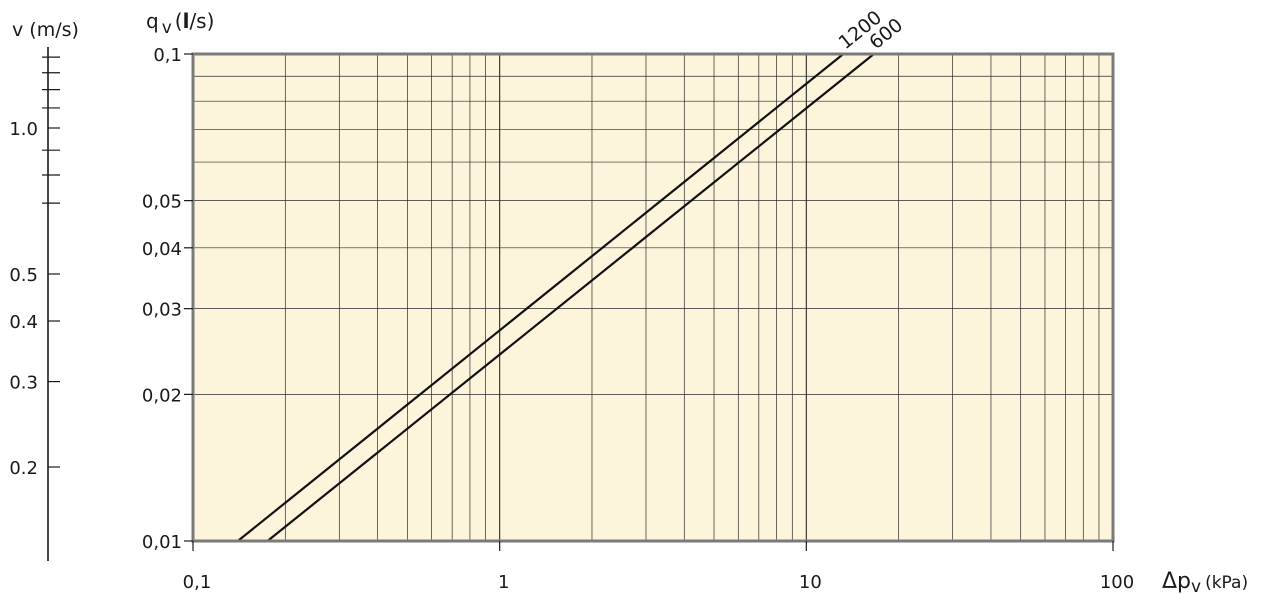  Describe the element at coordinates (167, 299) in the screenshot. I see `y-axis-ticks: 0,01 0,02 0,03 0,04 0,05 0,1` at that location.